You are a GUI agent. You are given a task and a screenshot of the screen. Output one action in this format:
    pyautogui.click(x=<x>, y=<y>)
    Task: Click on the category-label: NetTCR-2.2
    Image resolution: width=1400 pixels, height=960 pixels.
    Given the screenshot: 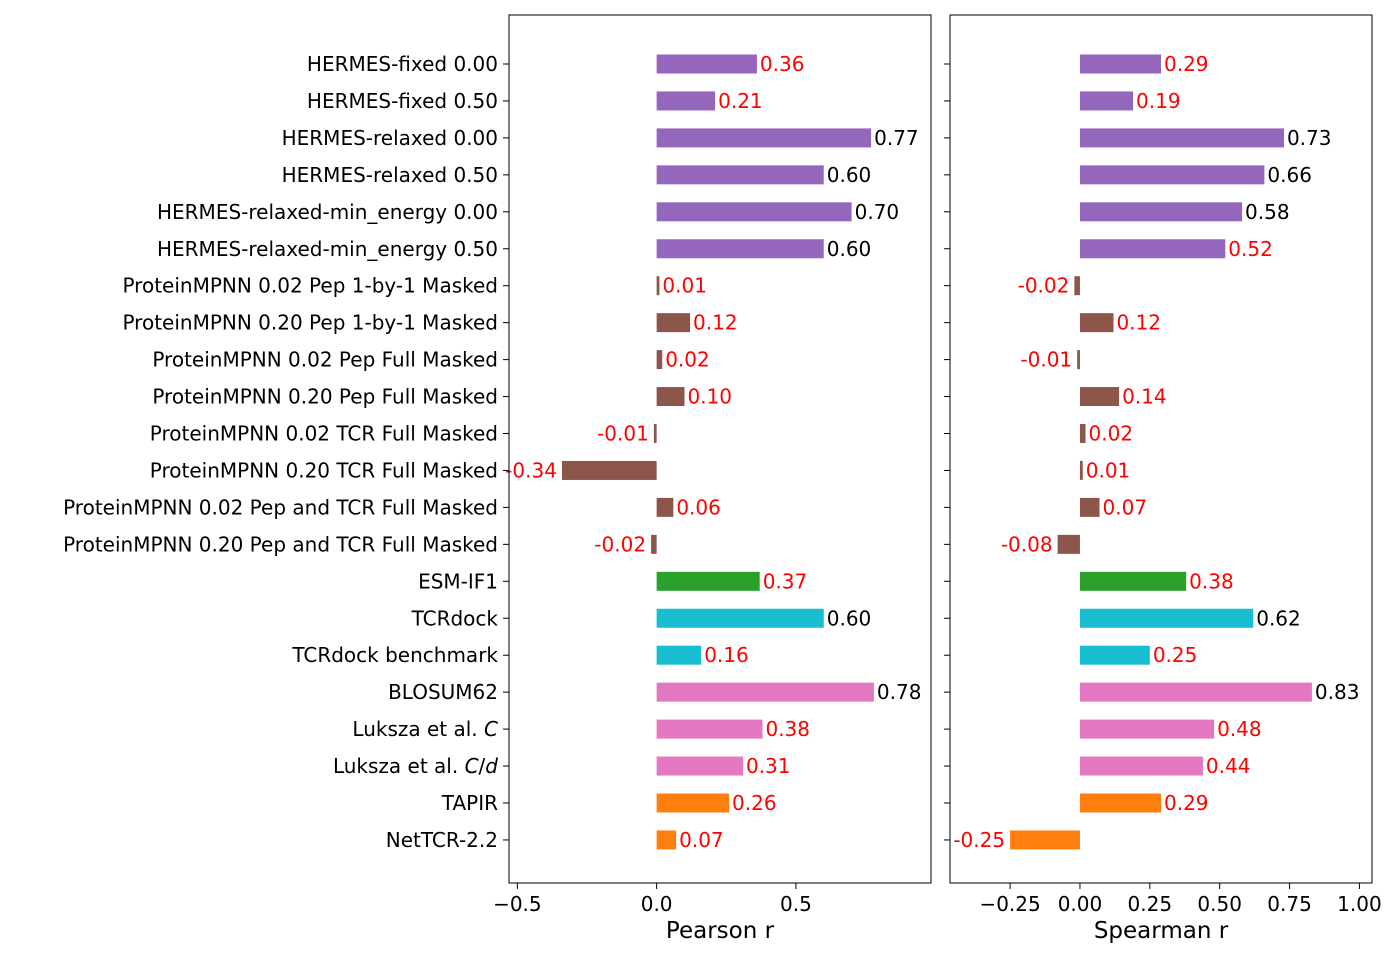 What is the action you would take?
    pyautogui.click(x=442, y=840)
    